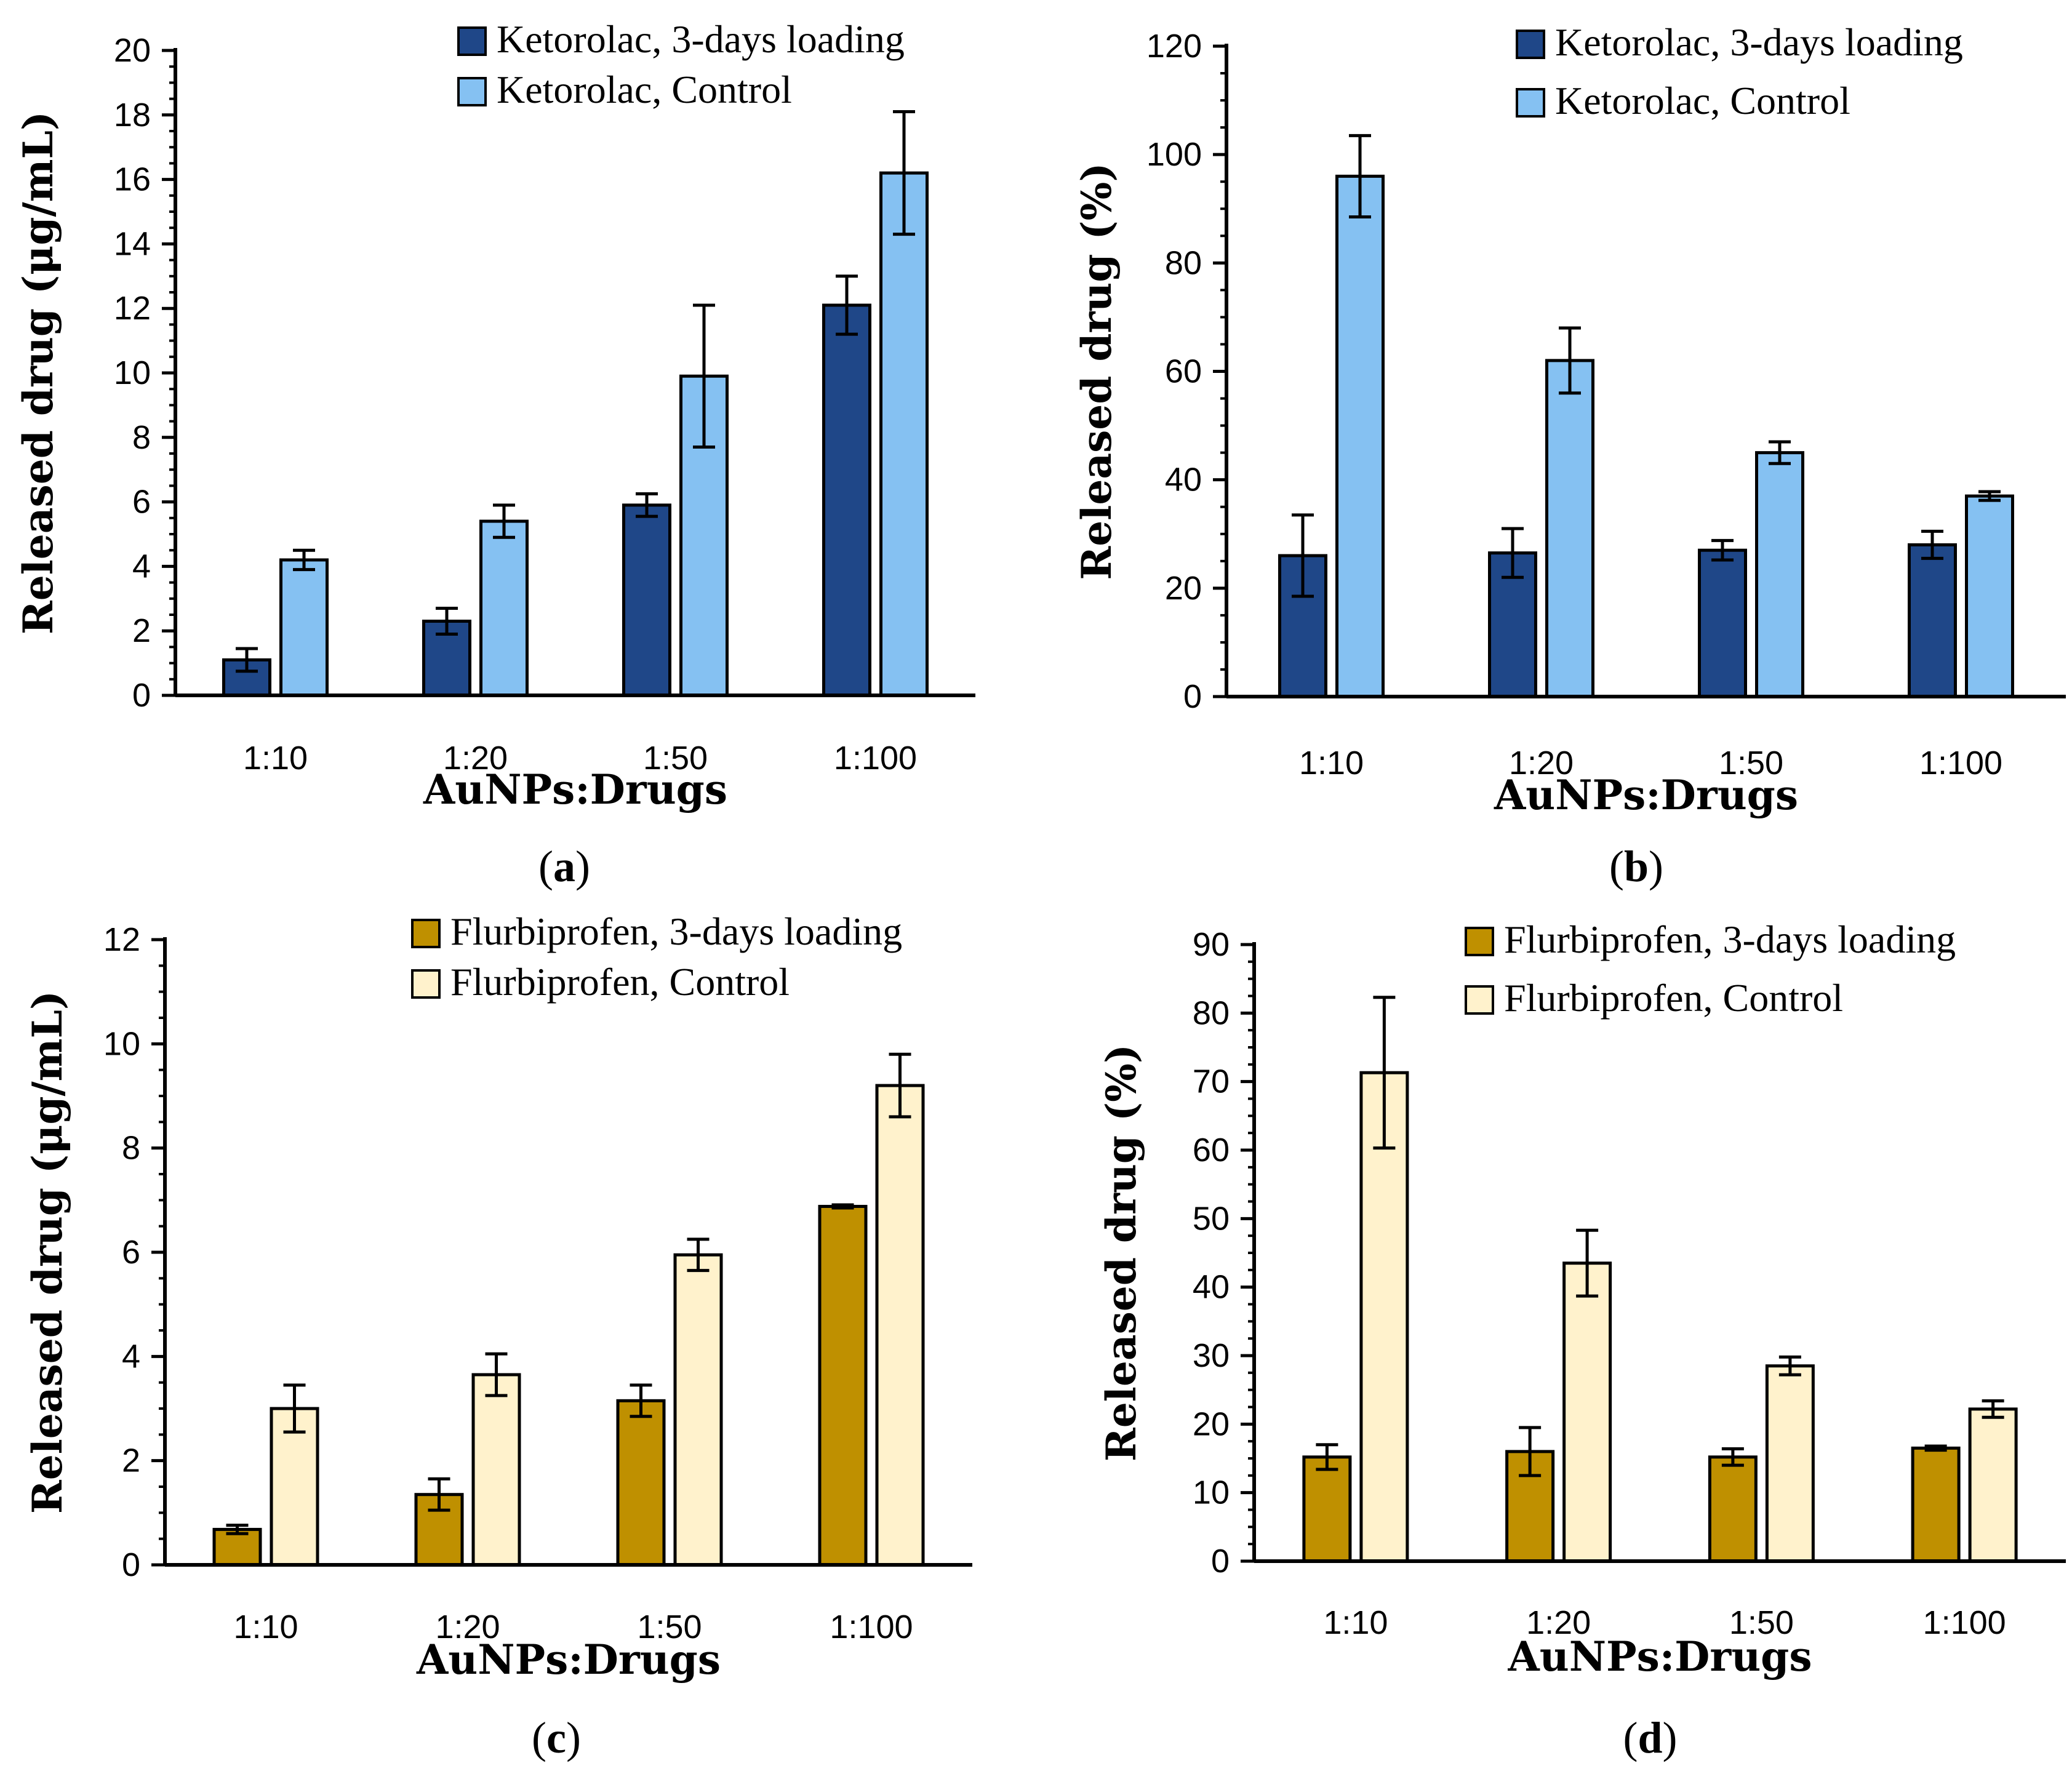 The height and width of the screenshot is (1771, 2072). I want to click on y-tick-label-c-1: 2, so click(131, 1460).